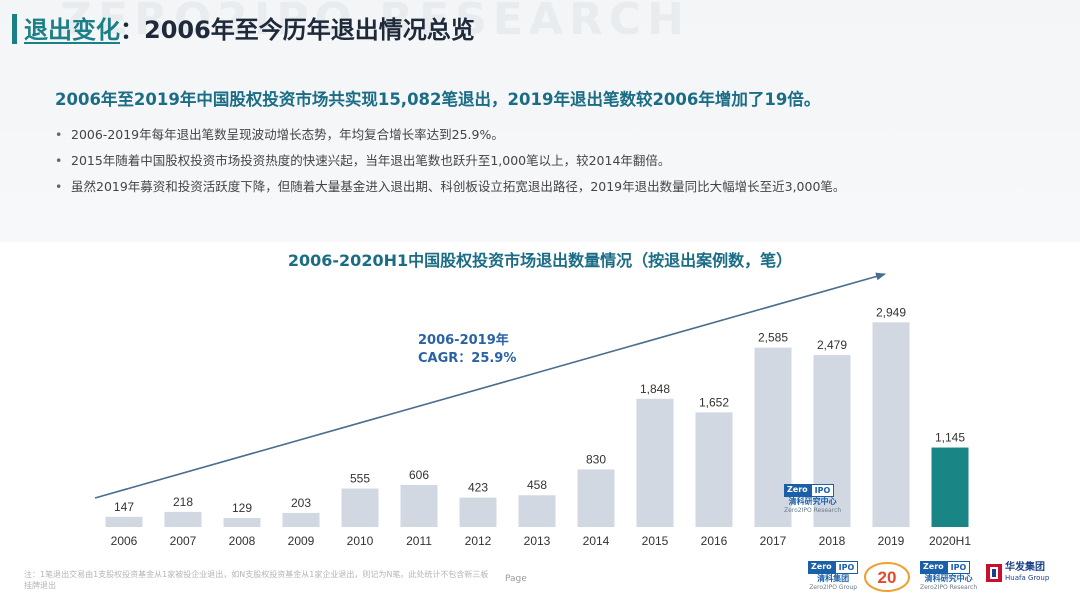 The height and width of the screenshot is (608, 1080). What do you see at coordinates (537, 541) in the screenshot?
I see `x-tick-2013: 2013` at bounding box center [537, 541].